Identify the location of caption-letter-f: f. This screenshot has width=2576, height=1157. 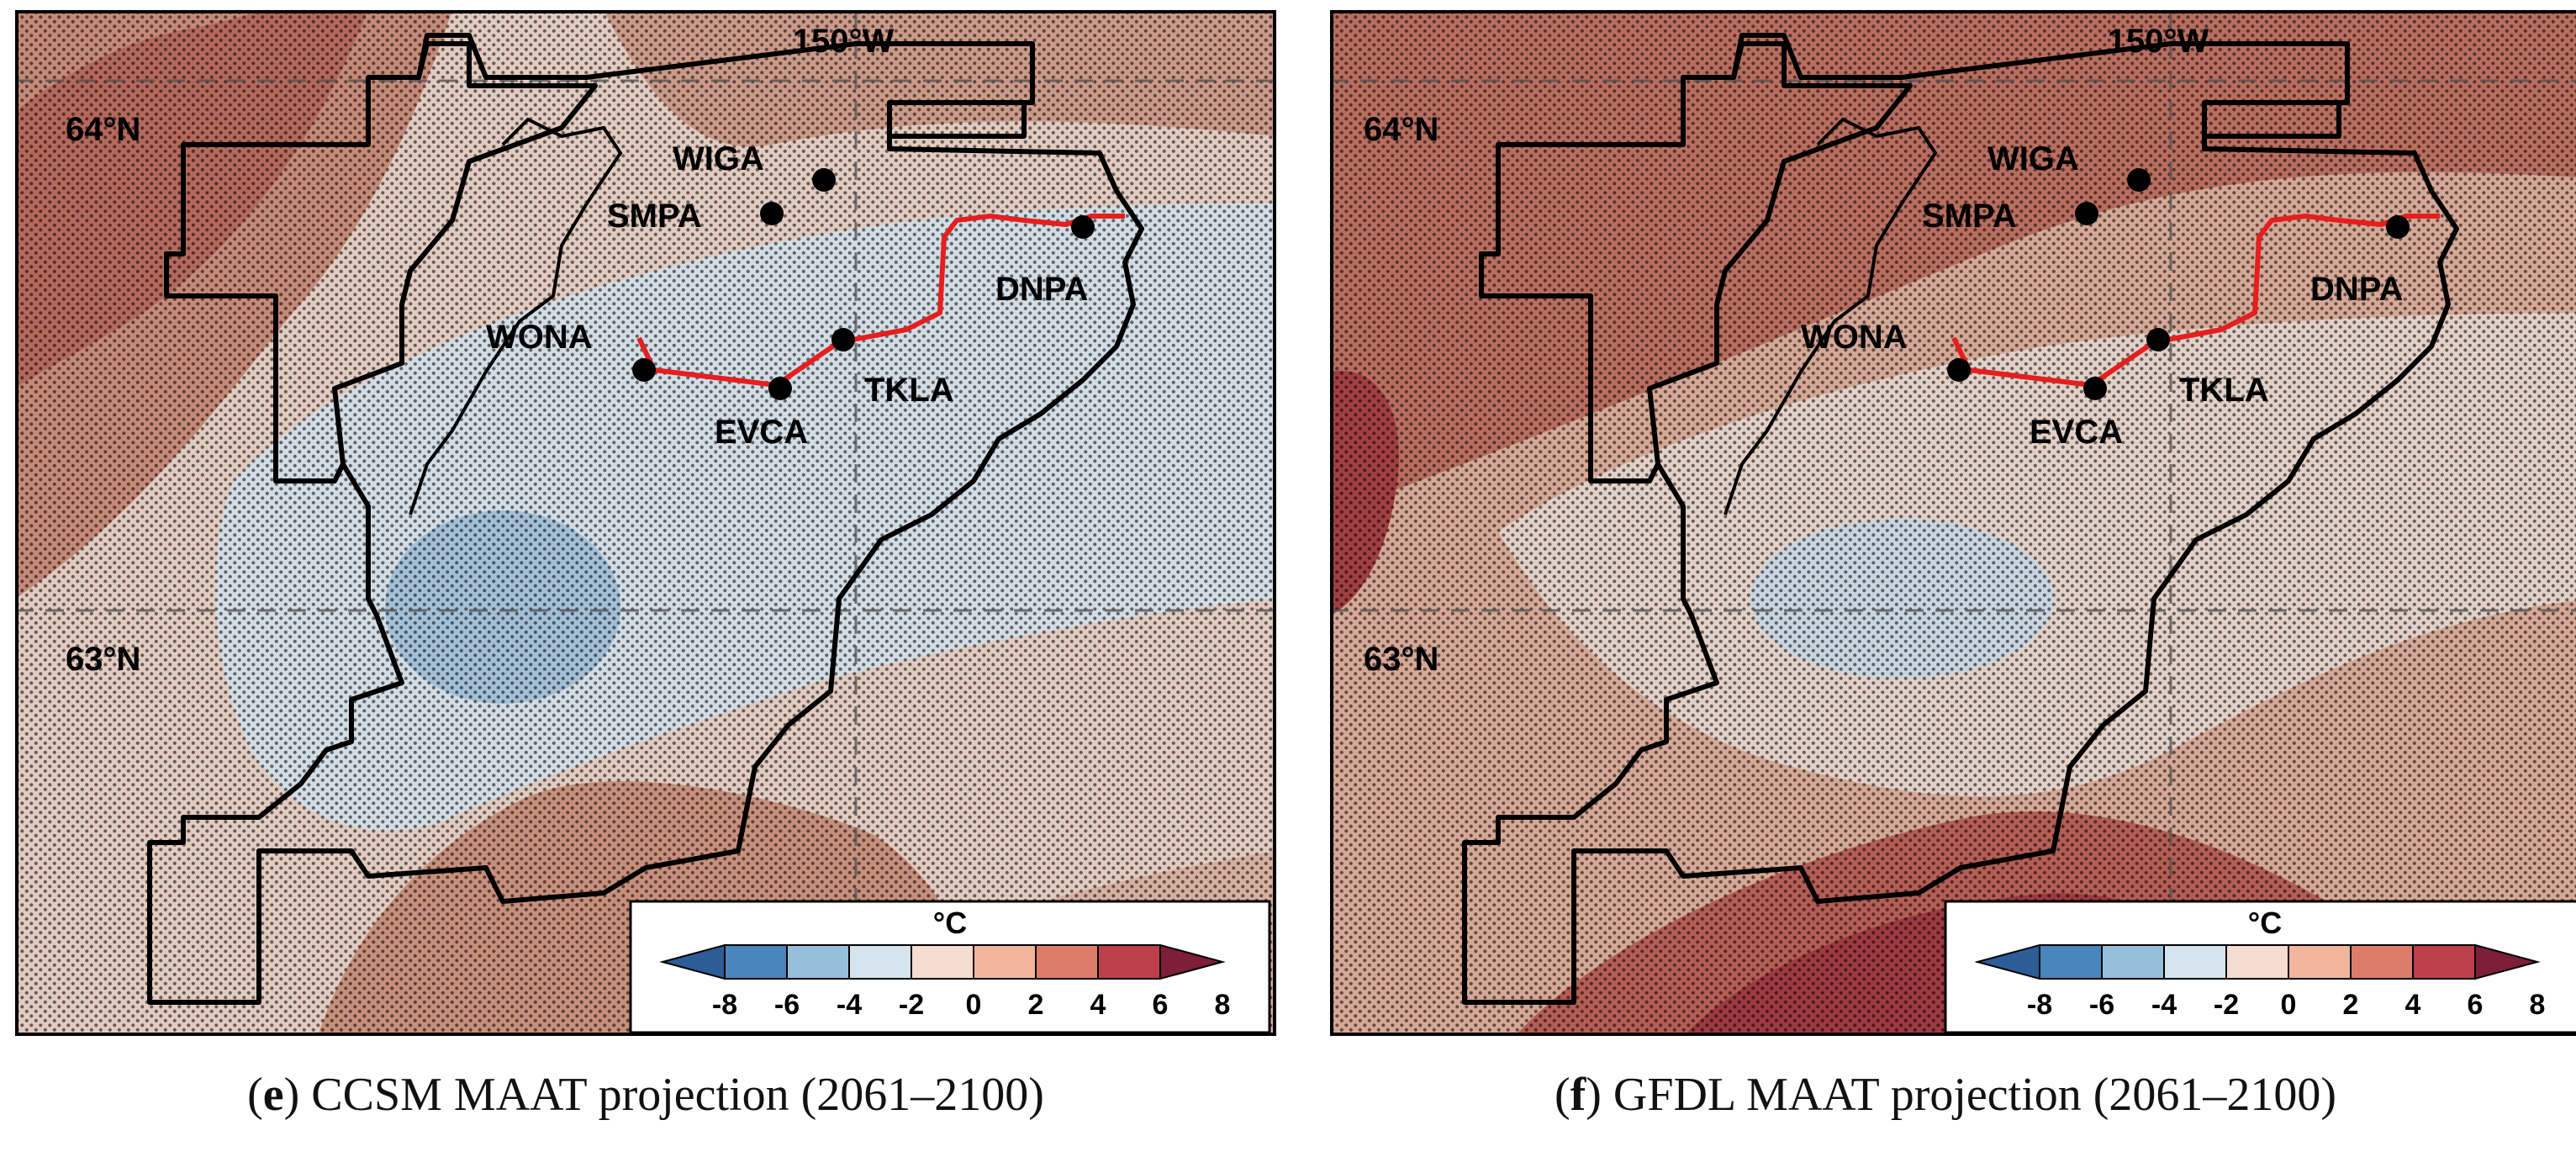
(1578, 1095).